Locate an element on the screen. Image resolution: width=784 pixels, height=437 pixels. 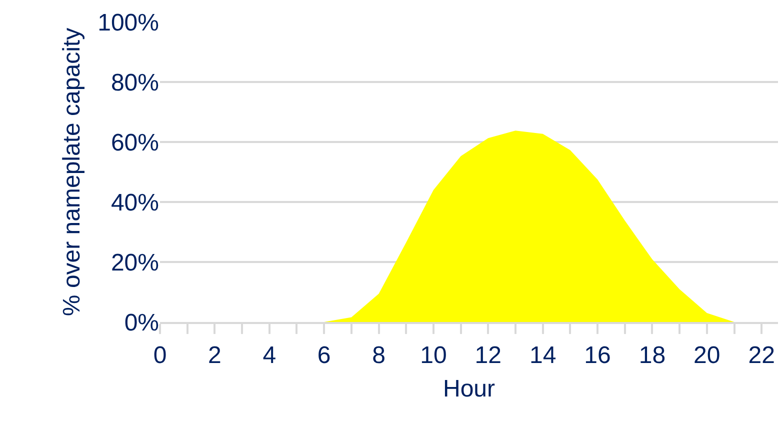
y-tick-label: 40% is located at coordinates (134, 202).